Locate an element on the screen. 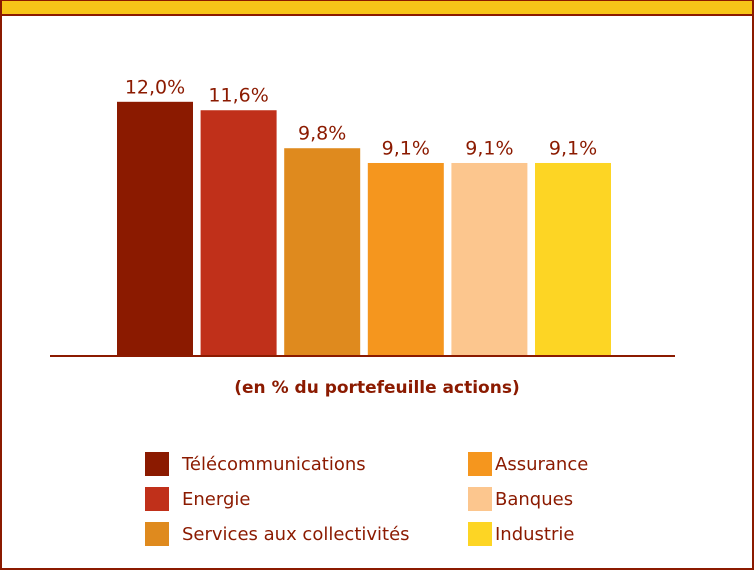 This screenshot has height=570, width=754. legend-label: Assurance is located at coordinates (541, 464).